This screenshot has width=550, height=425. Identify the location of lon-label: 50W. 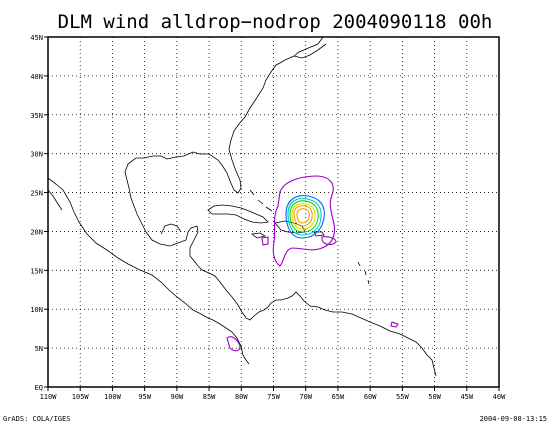
(434, 397).